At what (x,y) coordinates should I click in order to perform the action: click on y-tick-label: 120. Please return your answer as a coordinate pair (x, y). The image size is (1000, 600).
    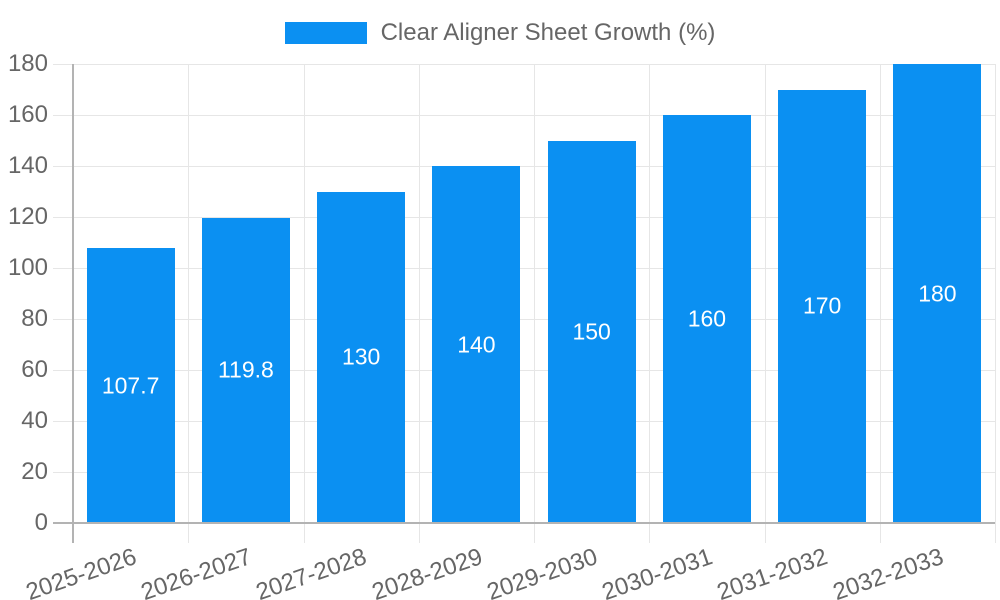
    Looking at the image, I should click on (27, 216).